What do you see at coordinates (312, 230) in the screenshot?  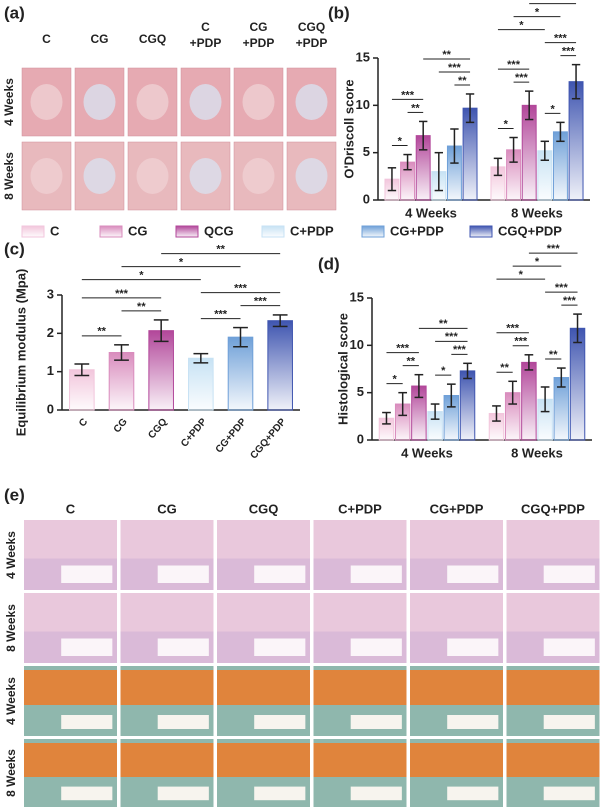 I see `legend-label: C+PDP` at bounding box center [312, 230].